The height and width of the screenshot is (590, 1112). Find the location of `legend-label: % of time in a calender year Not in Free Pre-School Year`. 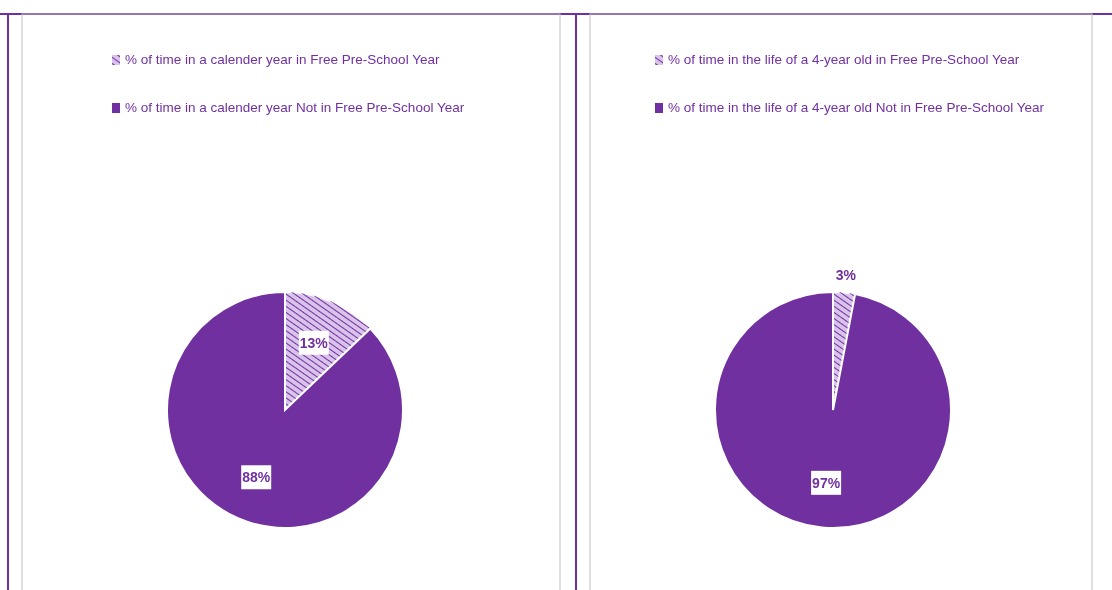

legend-label: % of time in a calender year Not in Free Pre-School Year is located at coordinates (295, 107).